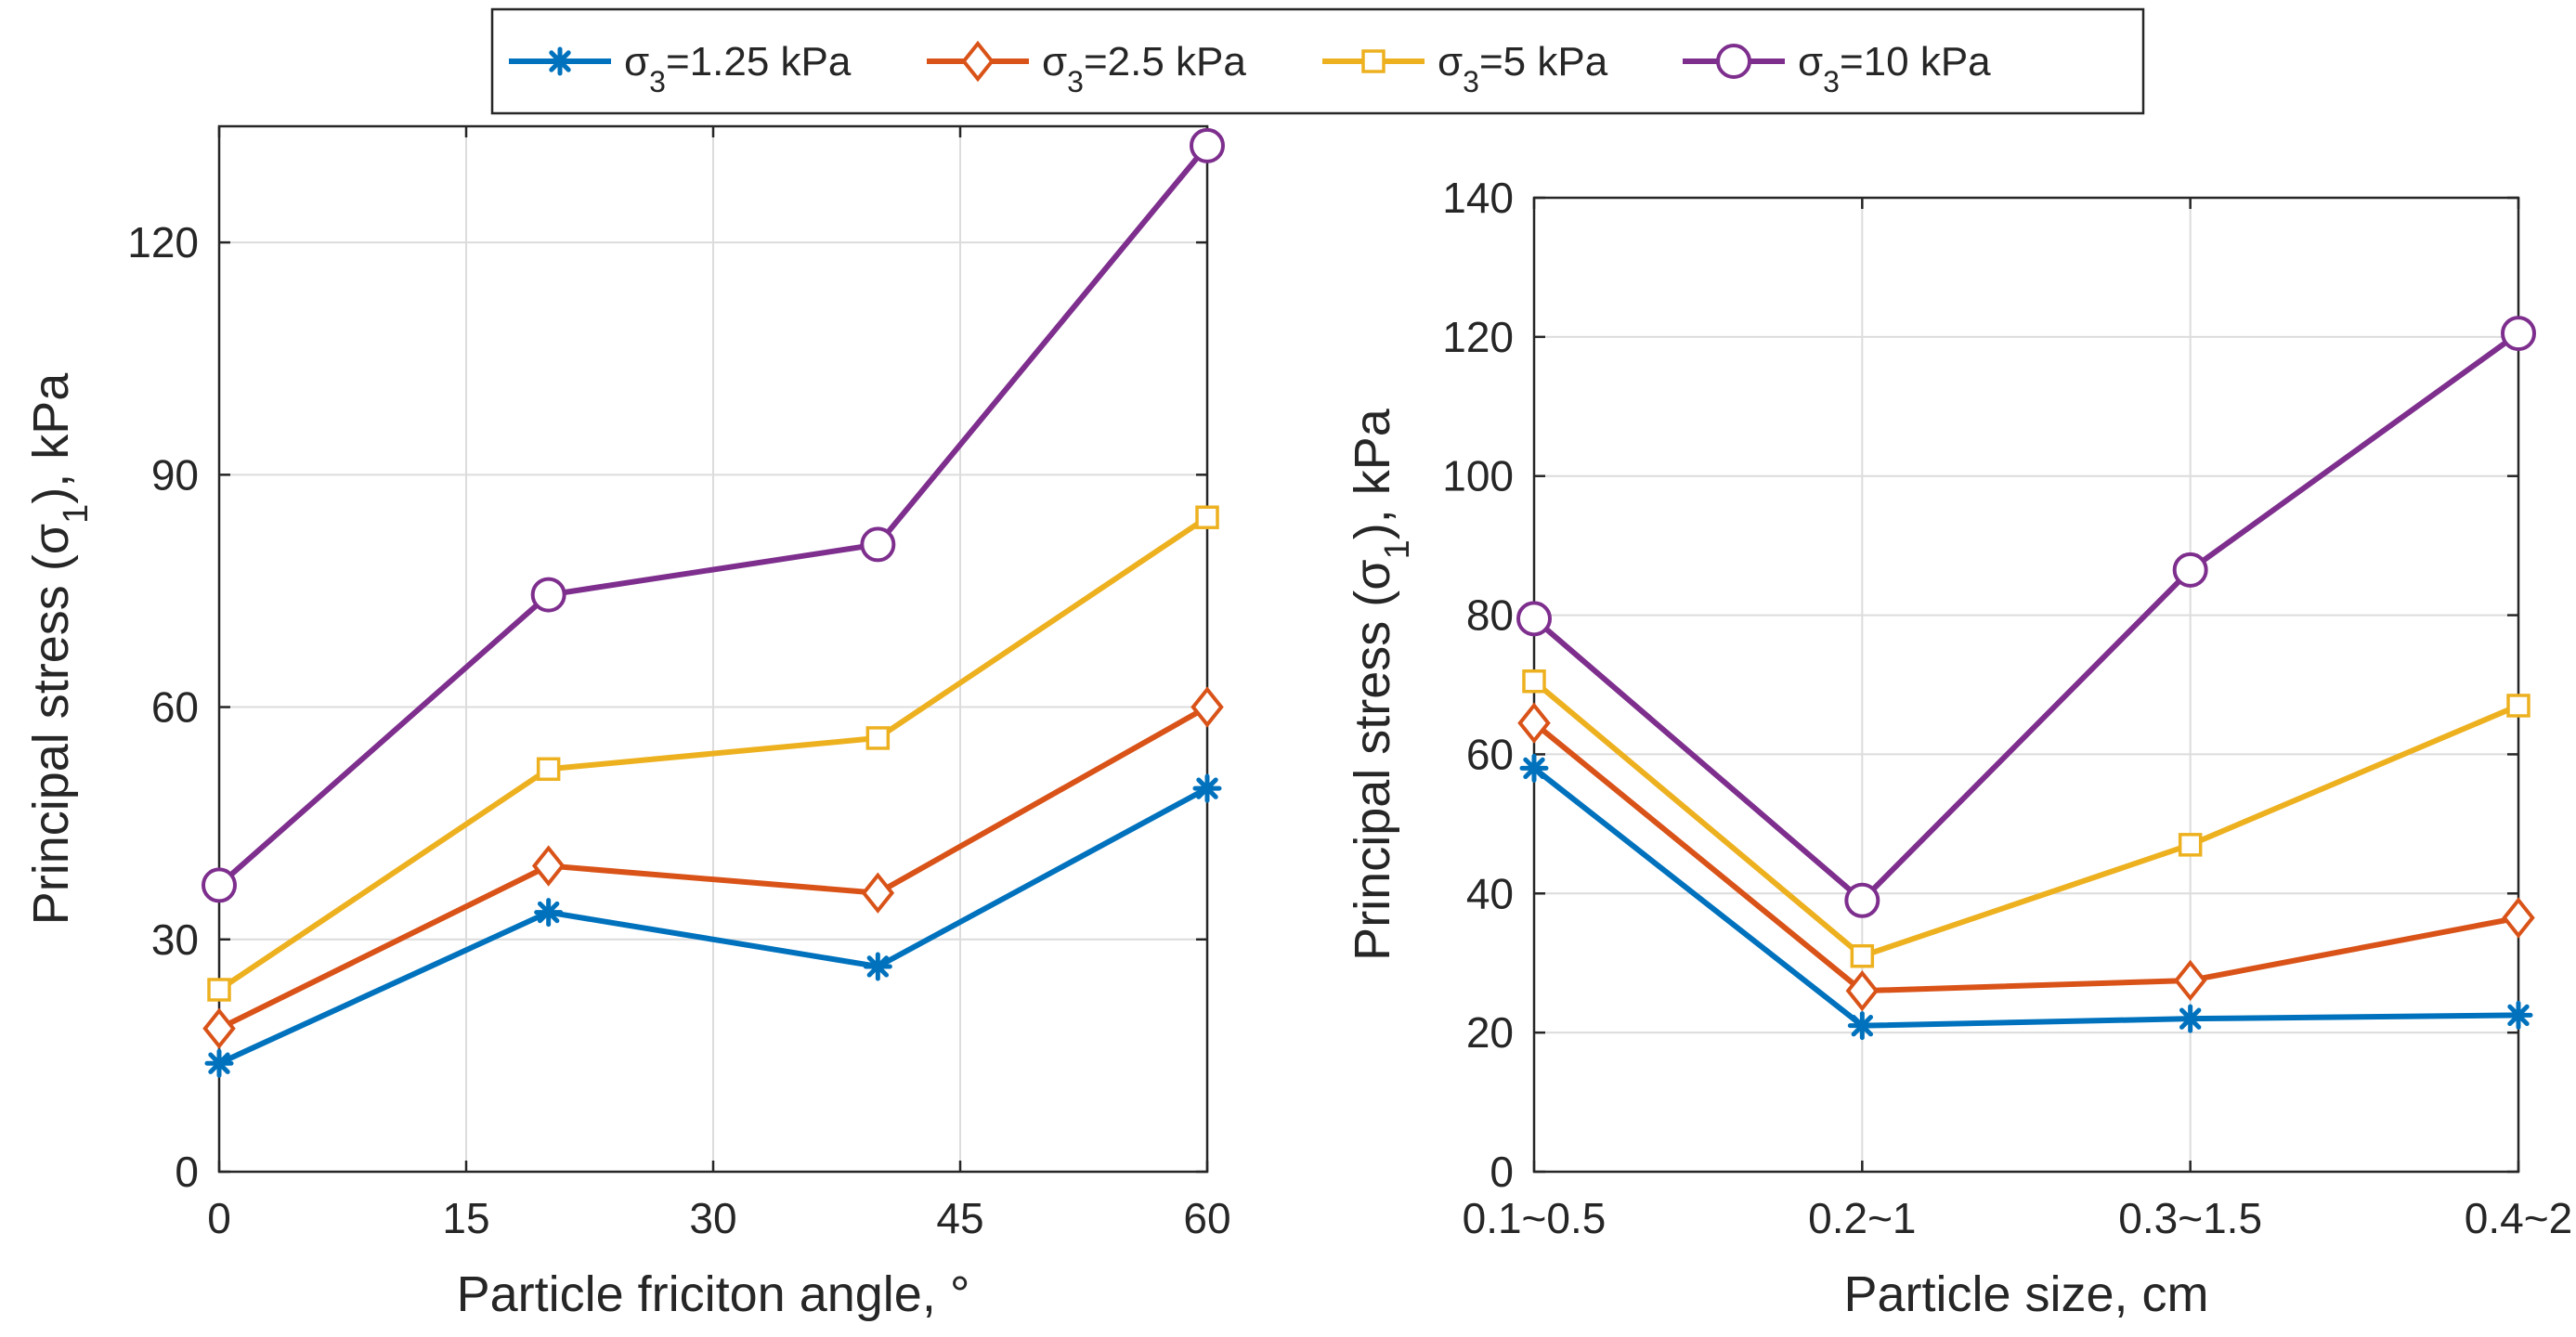 The width and height of the screenshot is (2576, 1337). What do you see at coordinates (1490, 615) in the screenshot?
I see `y-tick-label: 80` at bounding box center [1490, 615].